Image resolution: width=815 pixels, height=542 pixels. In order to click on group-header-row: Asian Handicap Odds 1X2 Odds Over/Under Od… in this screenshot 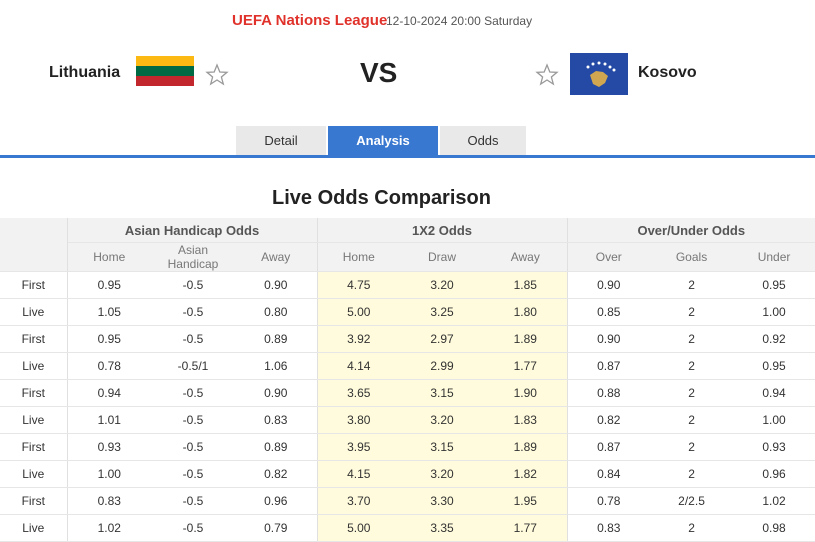, I will do `click(407, 245)`.